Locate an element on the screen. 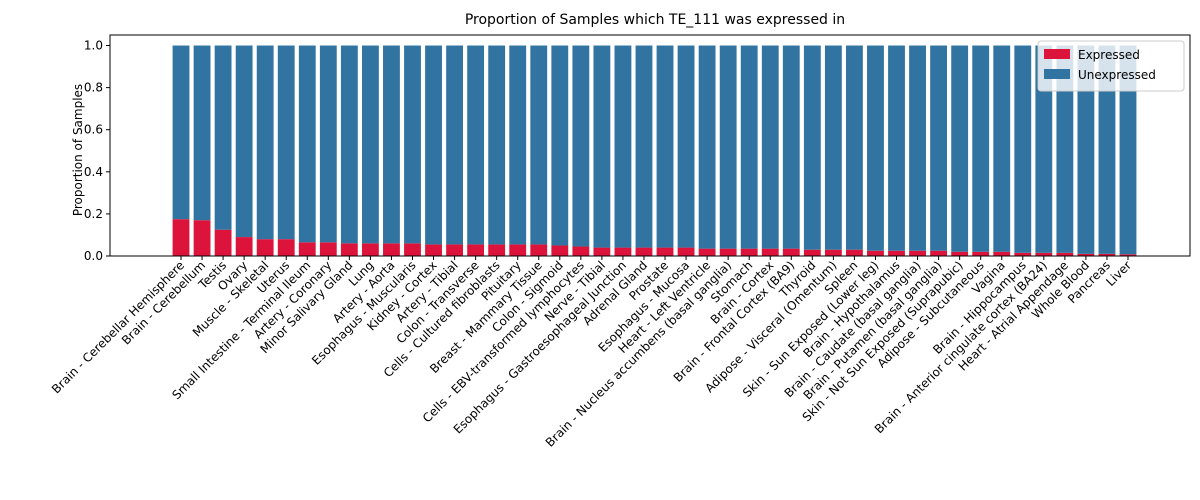  y-tick-label: 0.0 is located at coordinates (93, 256).